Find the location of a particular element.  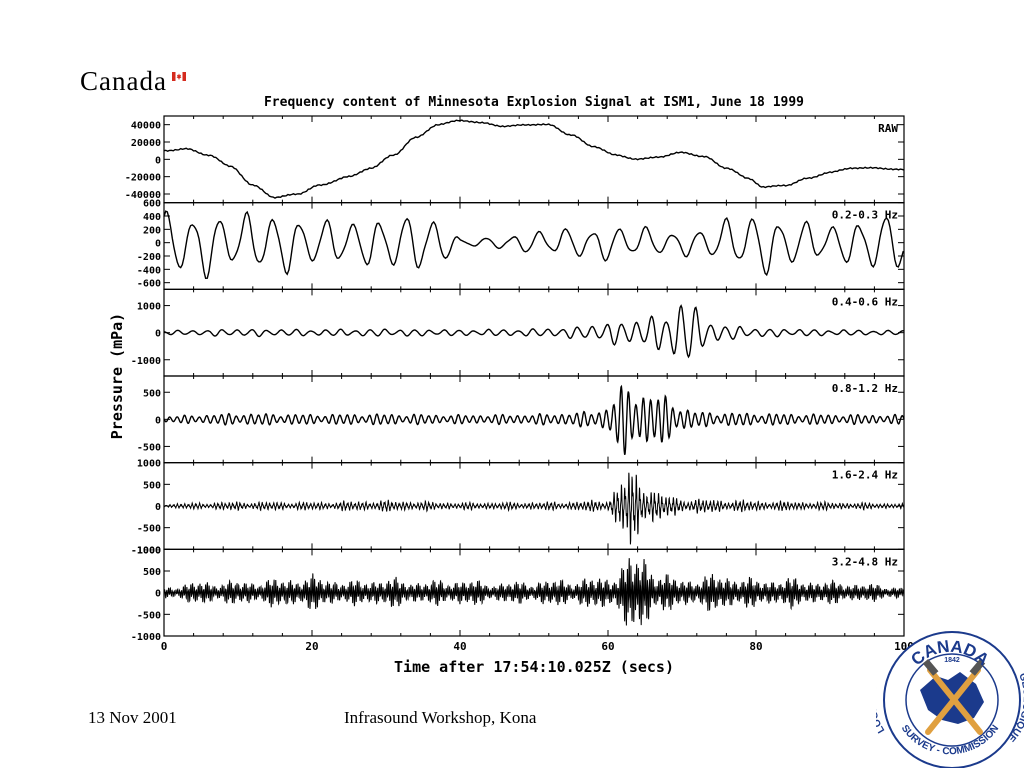

y-tick-label: -20000 is located at coordinates (143, 178).